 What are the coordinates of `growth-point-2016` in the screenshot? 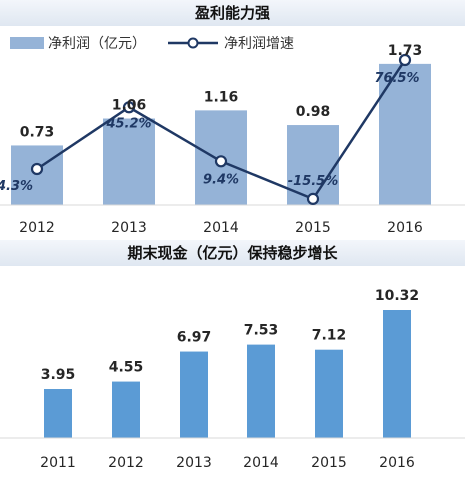 It's located at (405, 60).